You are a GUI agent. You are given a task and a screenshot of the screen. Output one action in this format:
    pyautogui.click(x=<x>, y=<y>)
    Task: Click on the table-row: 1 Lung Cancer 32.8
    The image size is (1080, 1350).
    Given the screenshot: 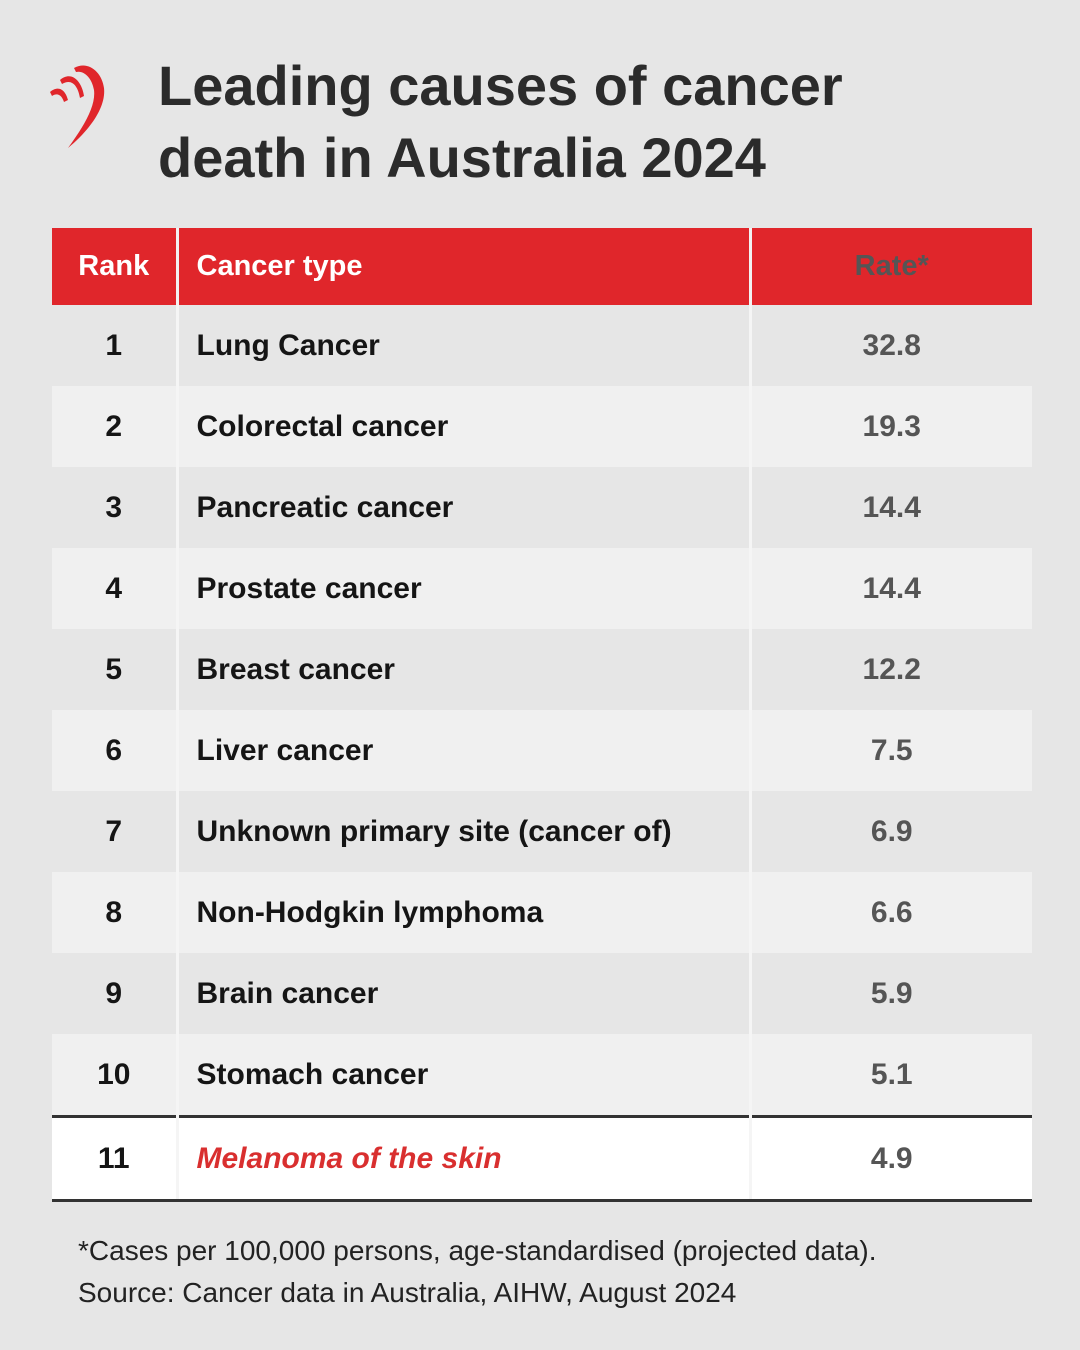 What is the action you would take?
    pyautogui.click(x=542, y=345)
    